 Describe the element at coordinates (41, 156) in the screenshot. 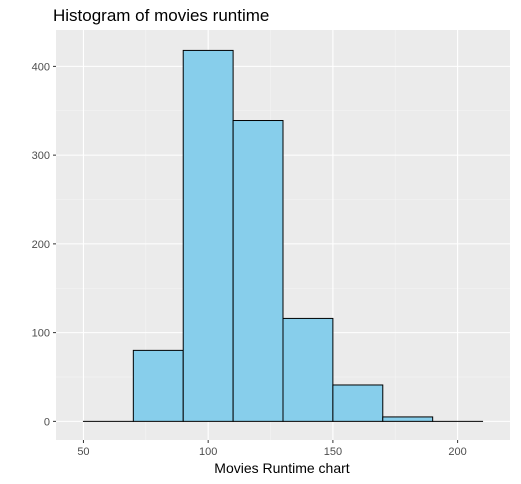

I see `y-tick-label: 300` at that location.